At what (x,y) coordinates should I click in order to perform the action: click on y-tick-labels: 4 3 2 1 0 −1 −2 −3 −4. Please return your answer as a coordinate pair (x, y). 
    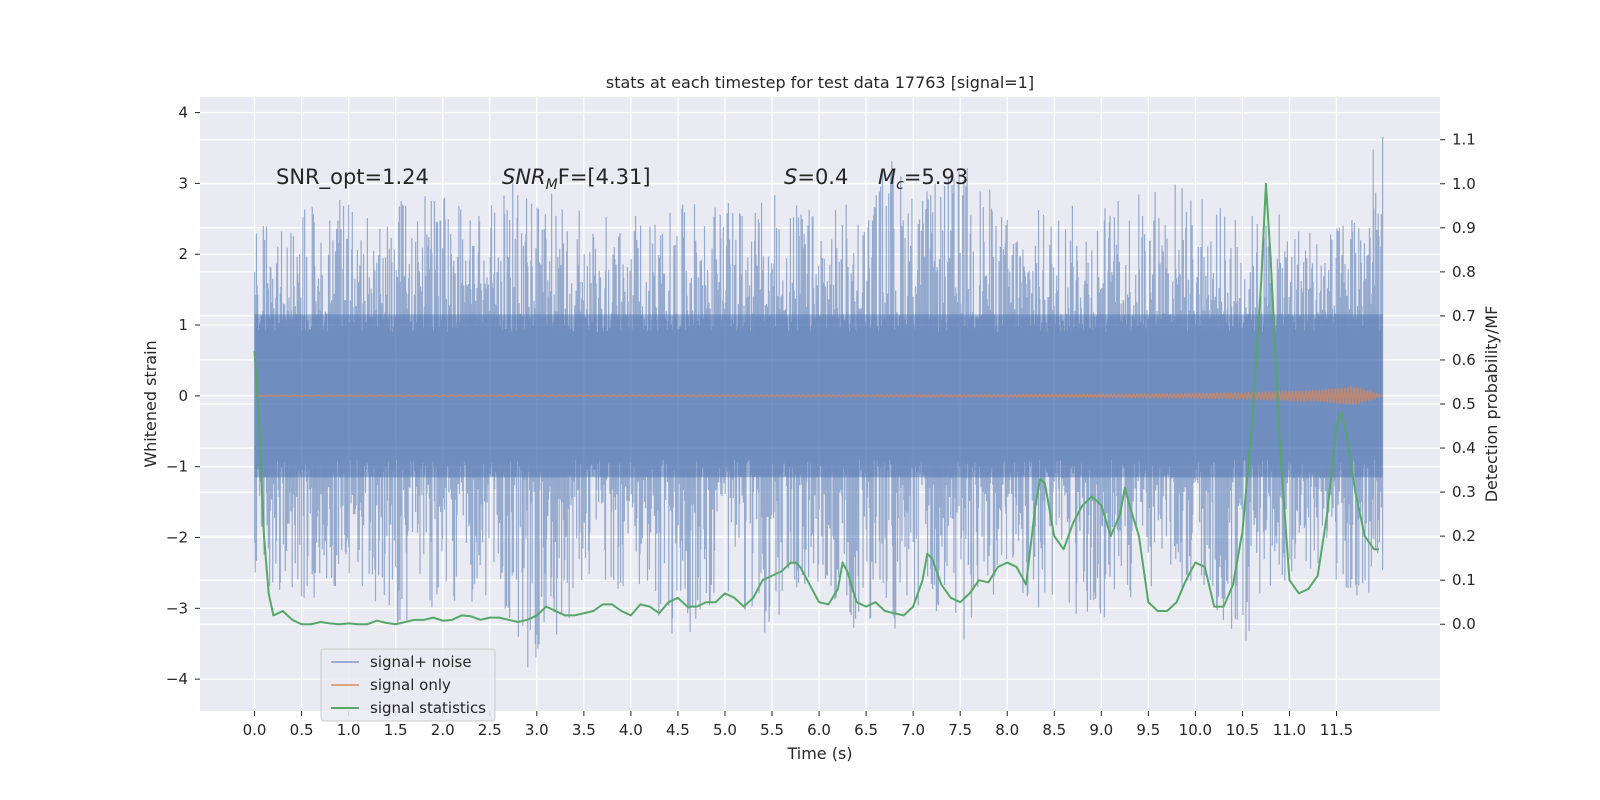
    Looking at the image, I should click on (183, 396).